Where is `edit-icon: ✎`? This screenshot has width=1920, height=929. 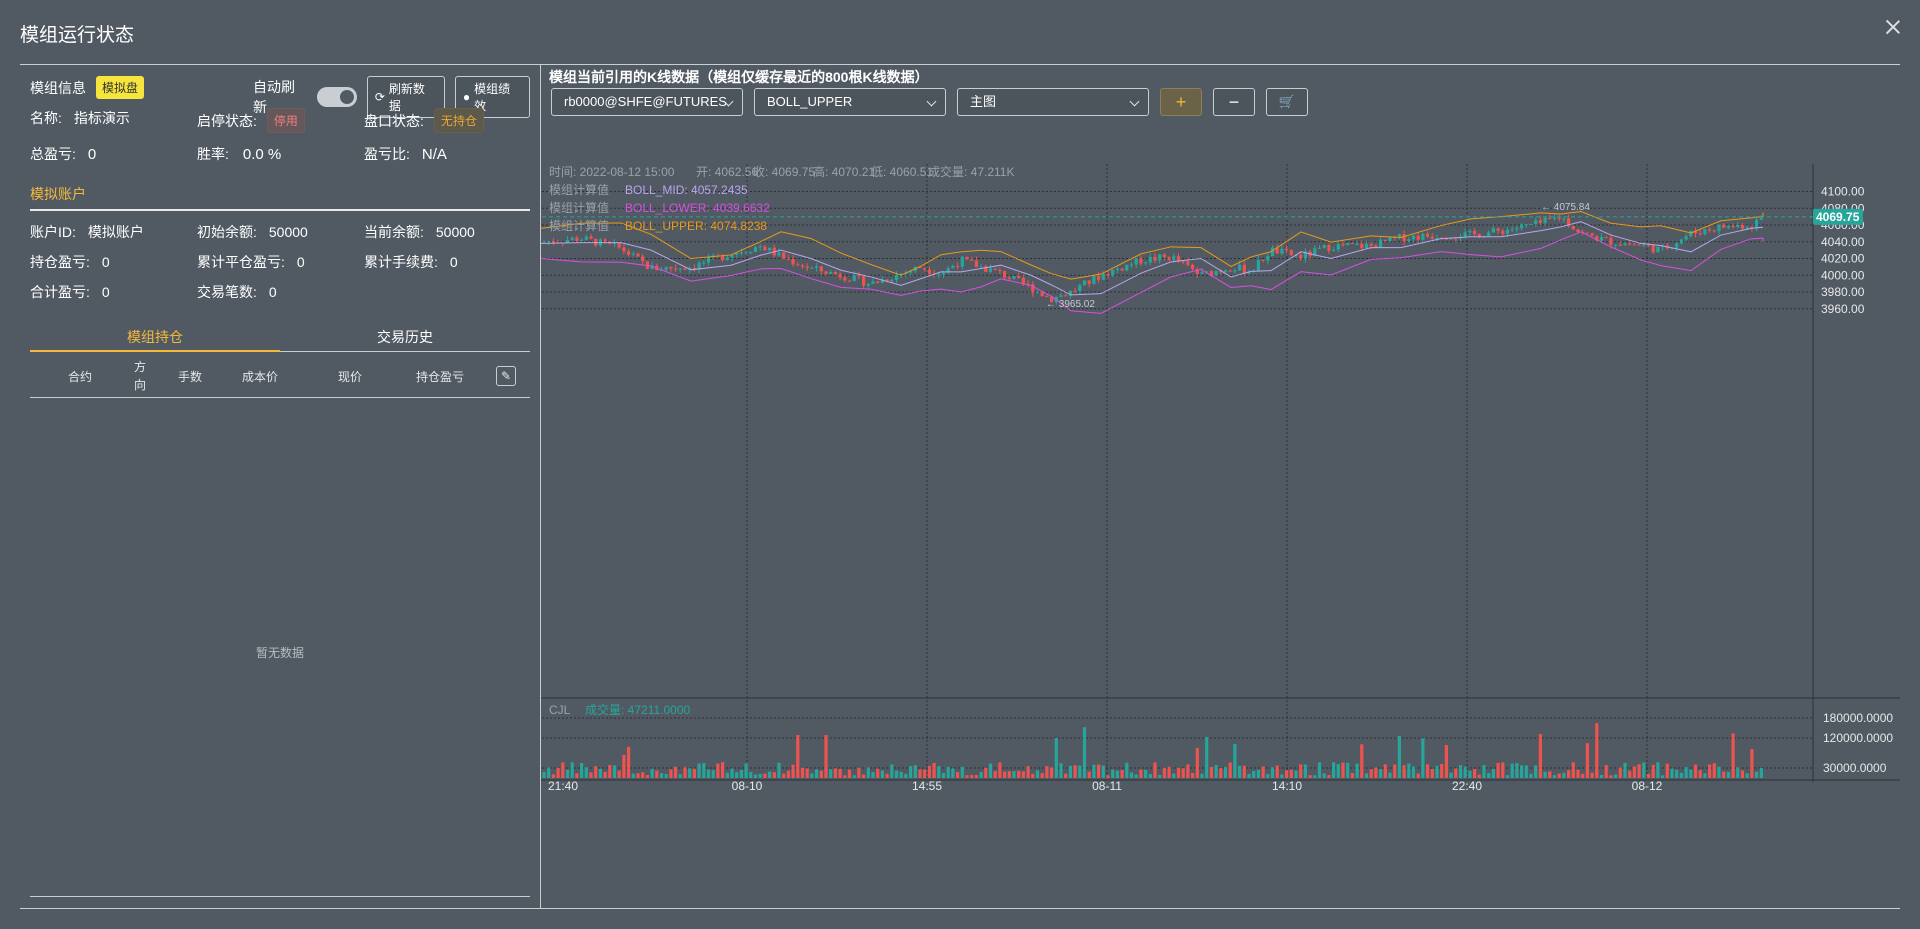 edit-icon: ✎ is located at coordinates (506, 376).